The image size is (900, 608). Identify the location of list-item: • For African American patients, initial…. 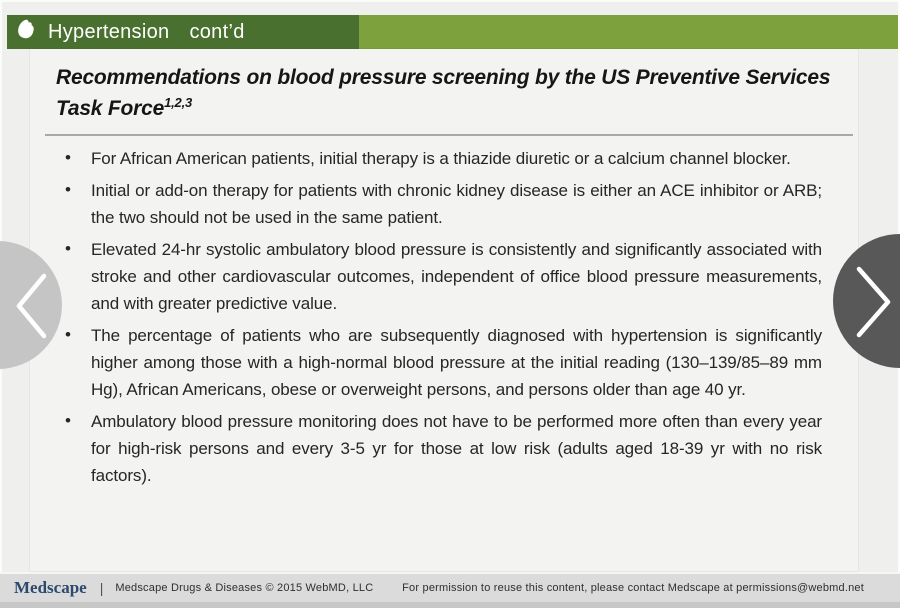
(440, 158).